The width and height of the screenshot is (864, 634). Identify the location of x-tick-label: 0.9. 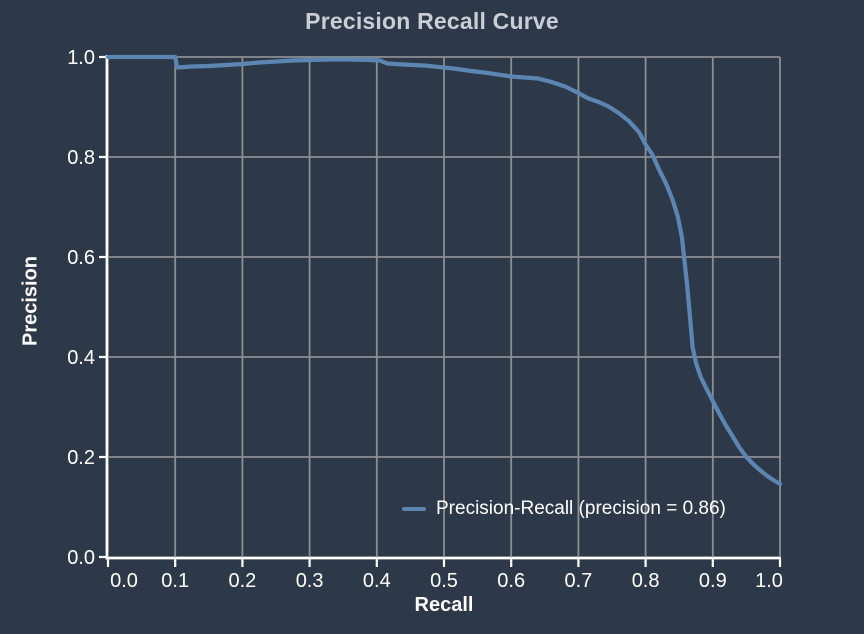
(713, 581).